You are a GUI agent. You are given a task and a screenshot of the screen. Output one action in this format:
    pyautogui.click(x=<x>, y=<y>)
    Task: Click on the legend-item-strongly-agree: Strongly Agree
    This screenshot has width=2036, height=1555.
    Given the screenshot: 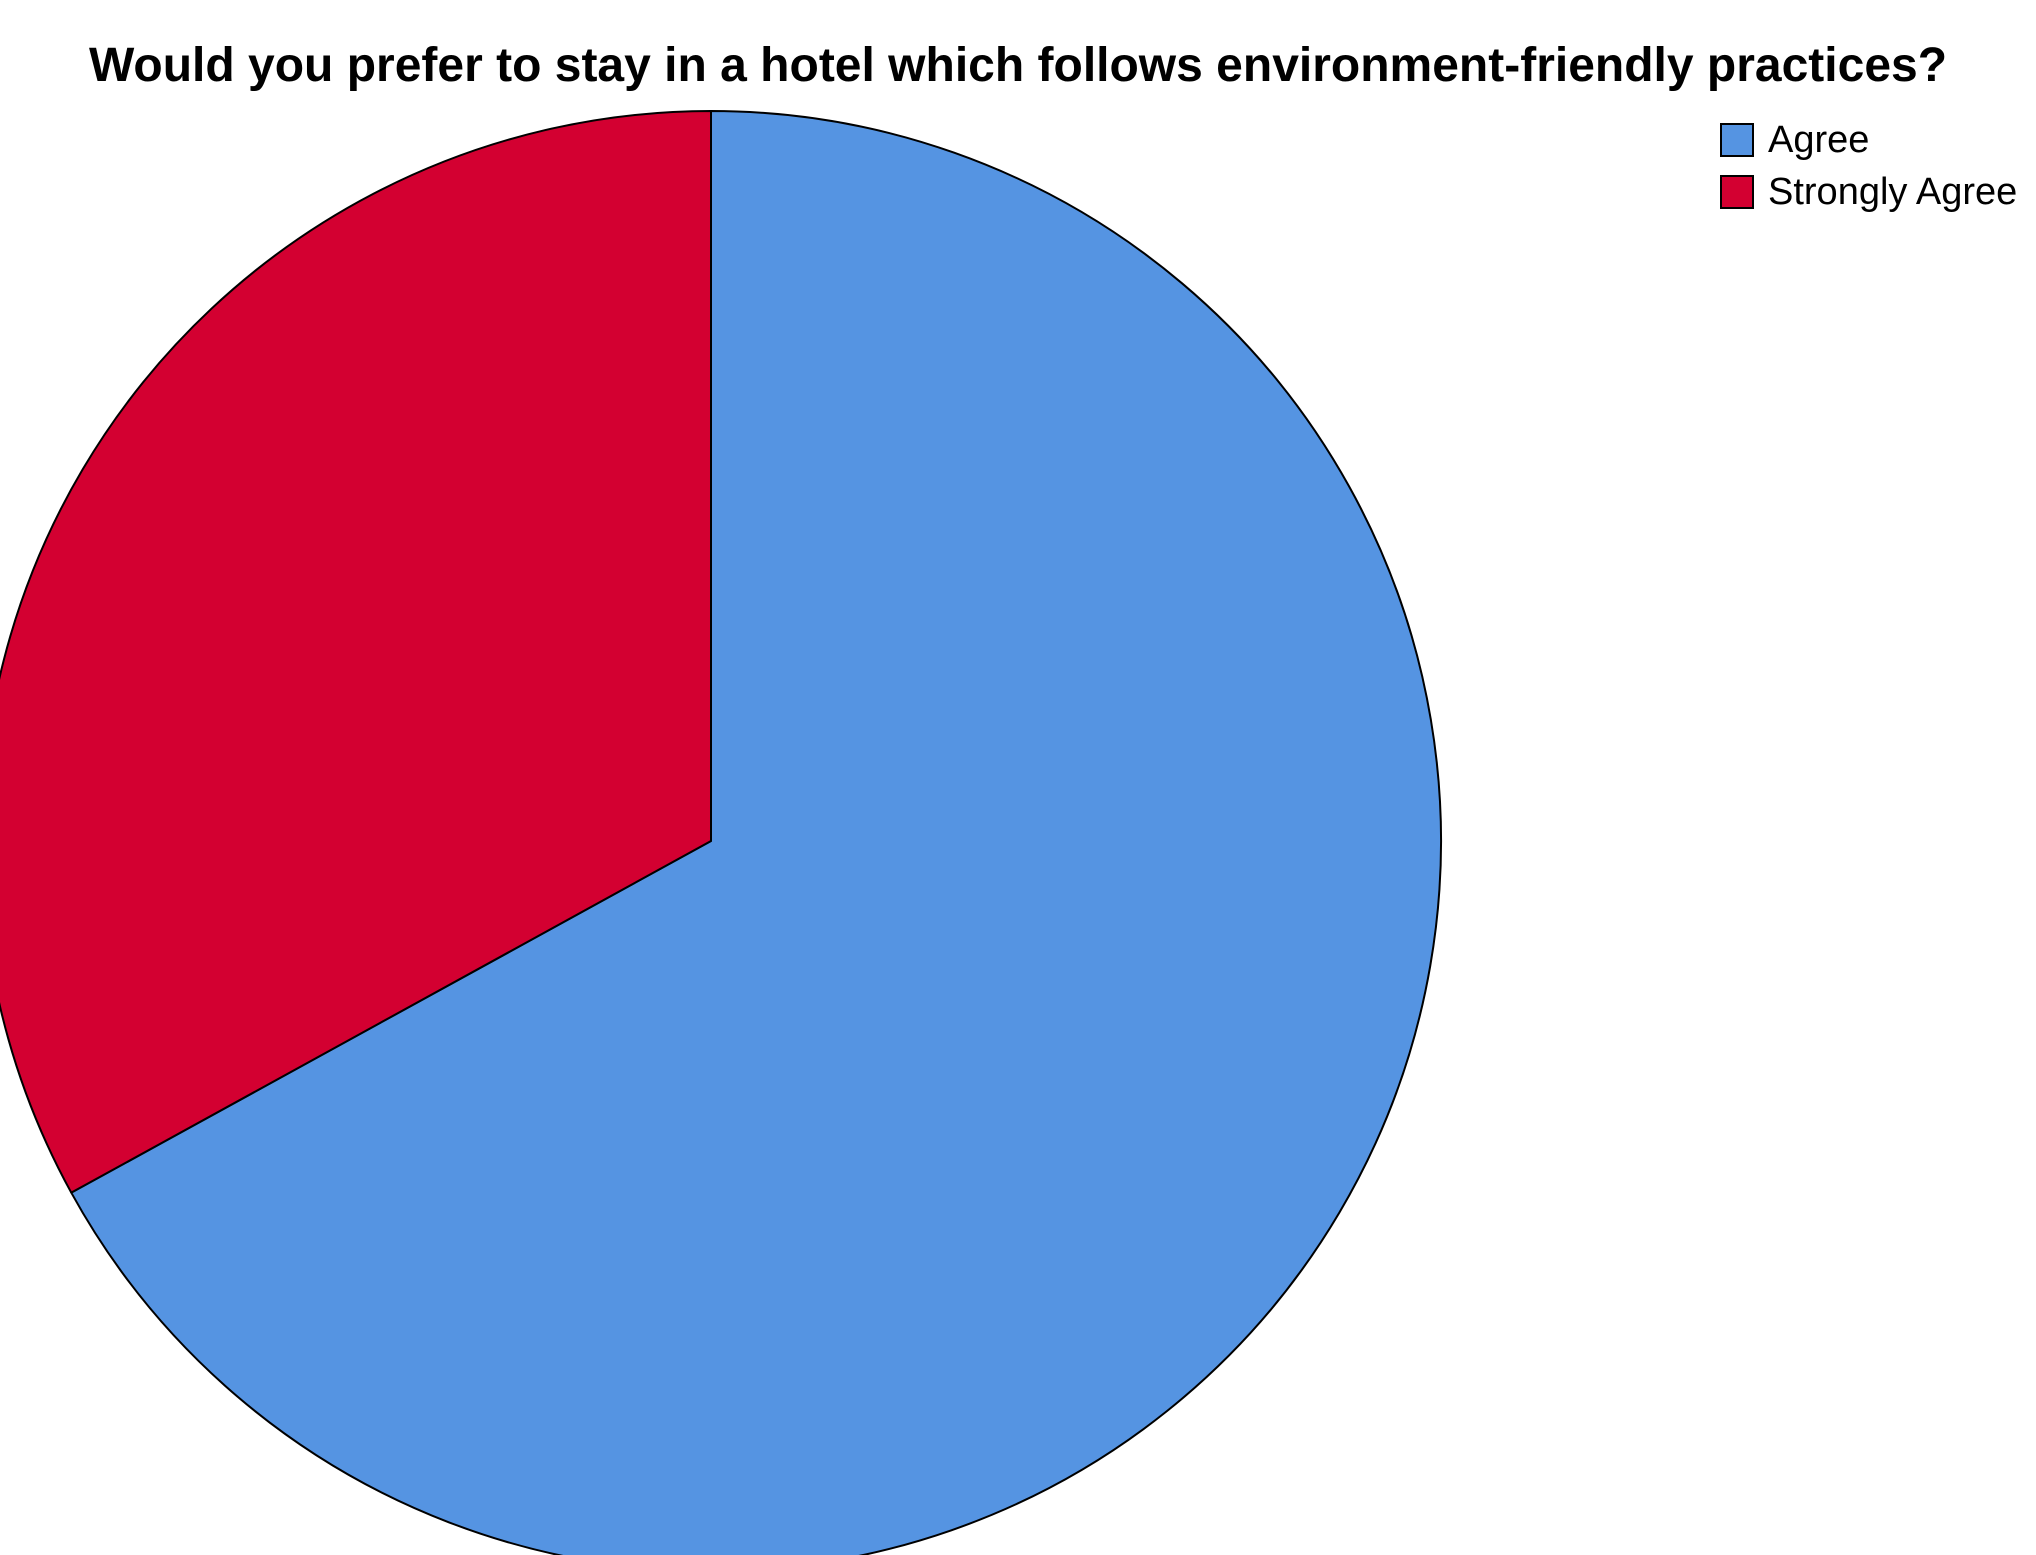 What is the action you would take?
    pyautogui.click(x=1868, y=192)
    